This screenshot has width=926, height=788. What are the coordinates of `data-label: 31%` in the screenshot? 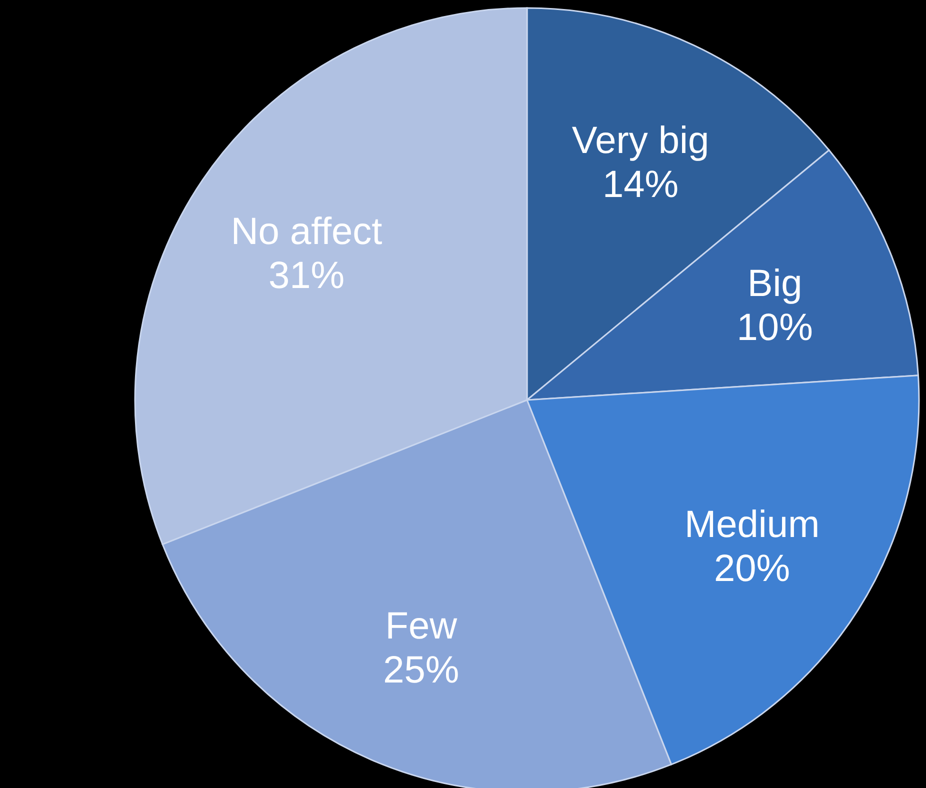 It's located at (306, 276).